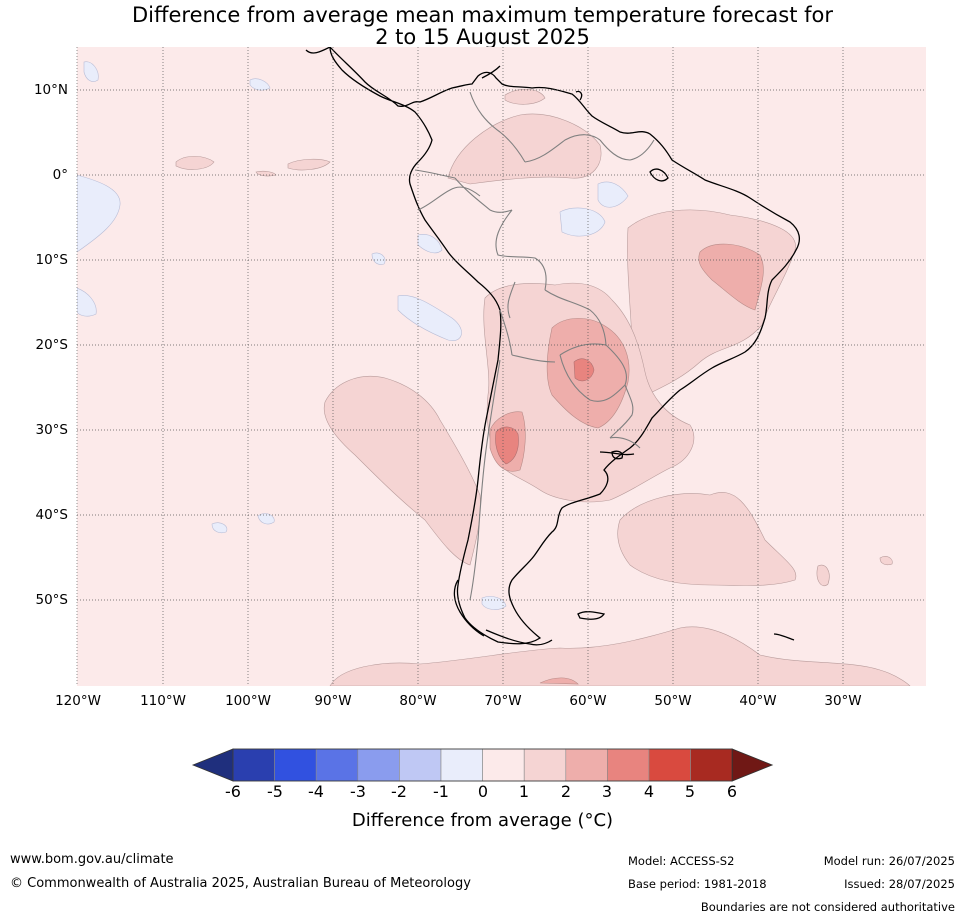 This screenshot has width=965, height=919. I want to click on cool-patch-s1, so click(219, 528).